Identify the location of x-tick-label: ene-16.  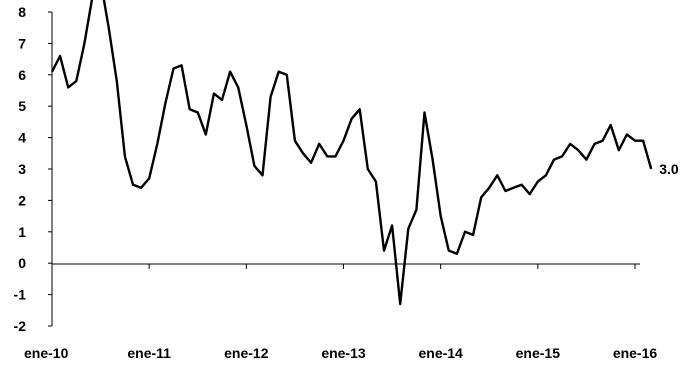
(635, 353).